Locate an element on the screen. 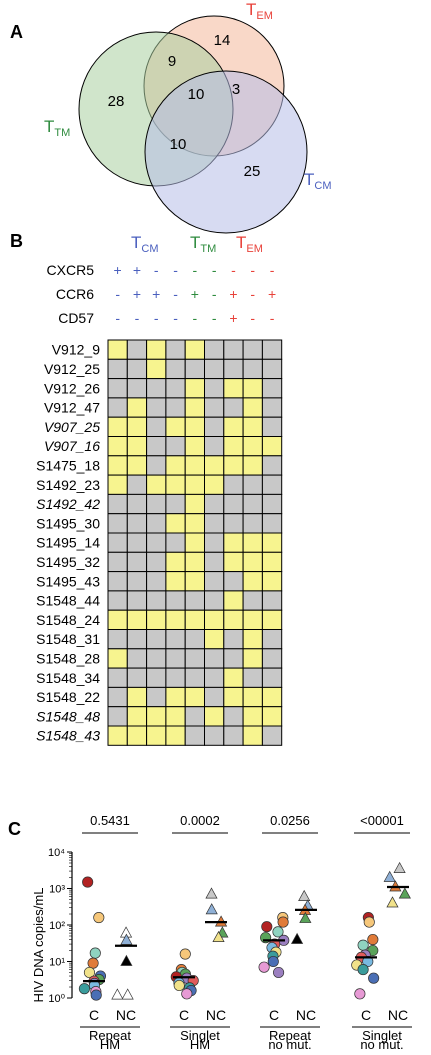 Image resolution: width=431 pixels, height=1055 pixels. panel-c-letter: C is located at coordinates (14, 829).